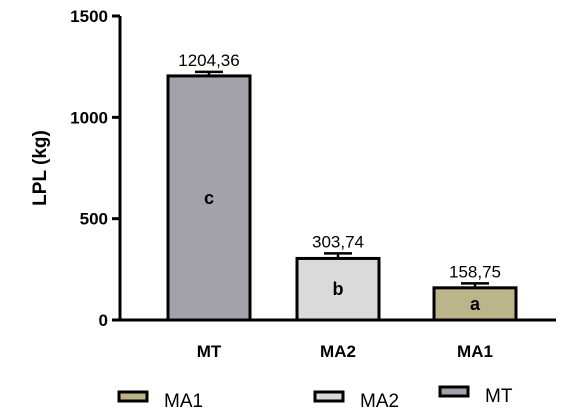  I want to click on bar-mt, so click(209, 198).